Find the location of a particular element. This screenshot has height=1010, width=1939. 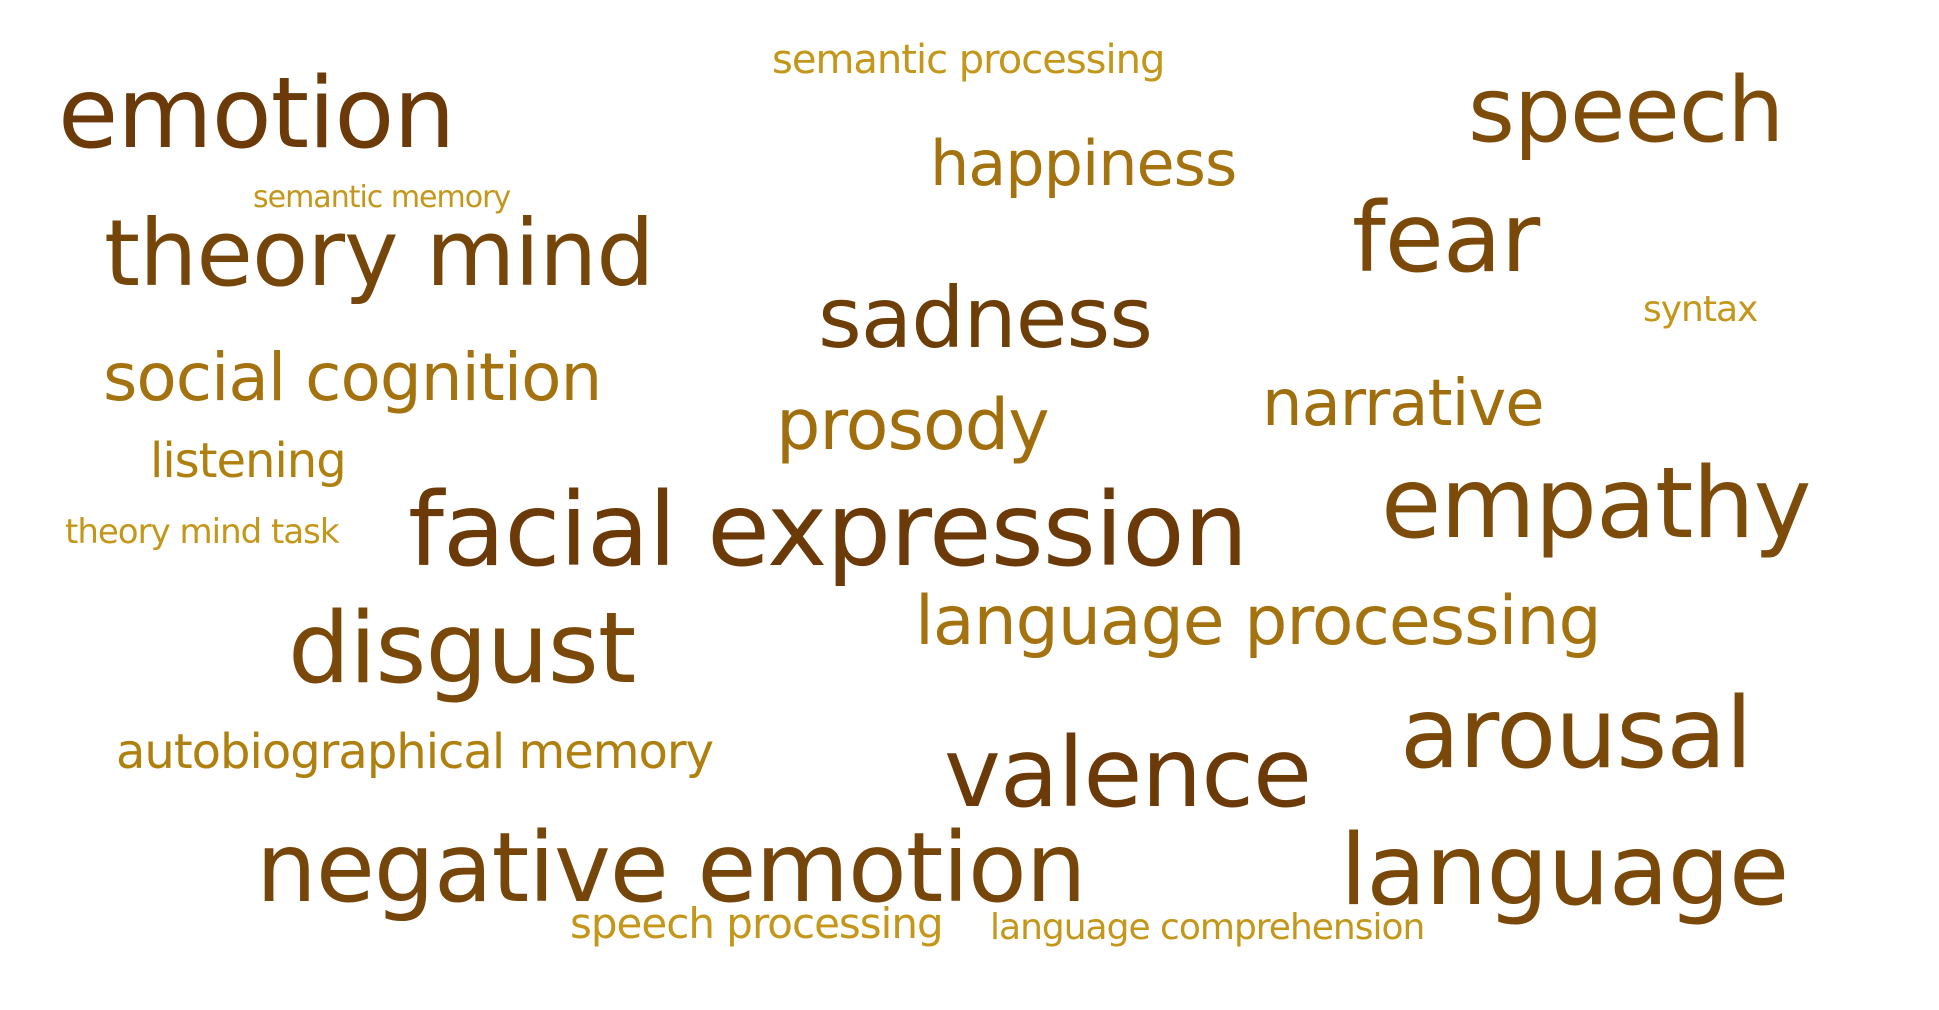

word-listening: listening is located at coordinates (248, 461).